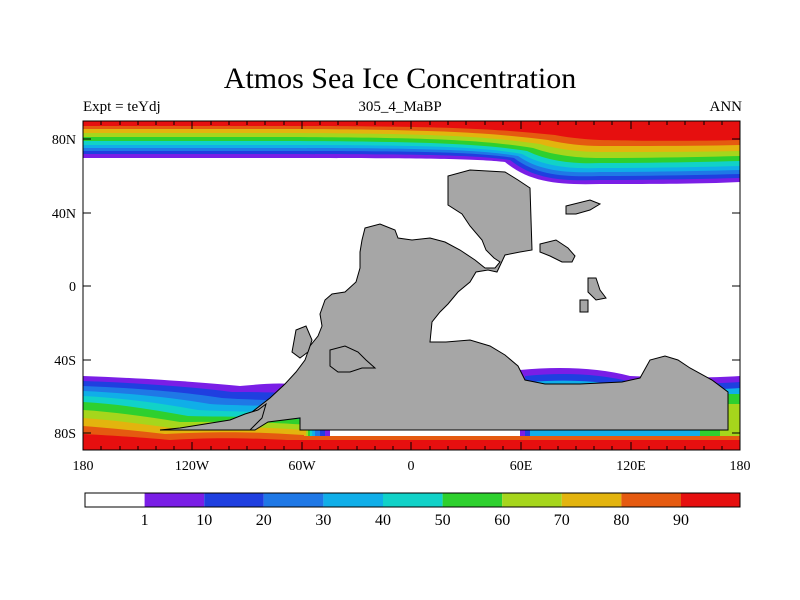  Describe the element at coordinates (411, 153) in the screenshot. I see `arctic-sea-ice` at that location.